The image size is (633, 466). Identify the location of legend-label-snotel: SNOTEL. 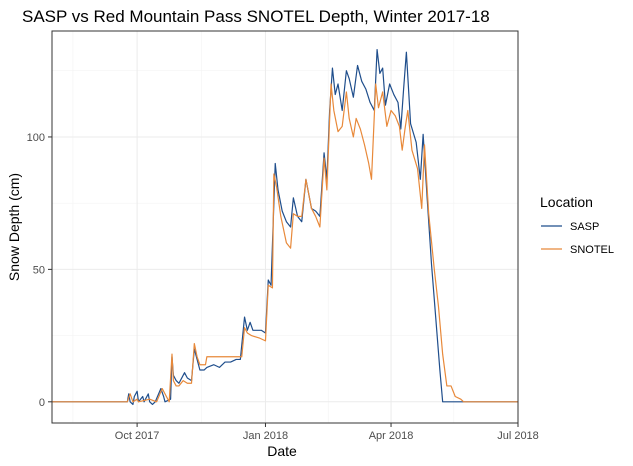
(592, 250).